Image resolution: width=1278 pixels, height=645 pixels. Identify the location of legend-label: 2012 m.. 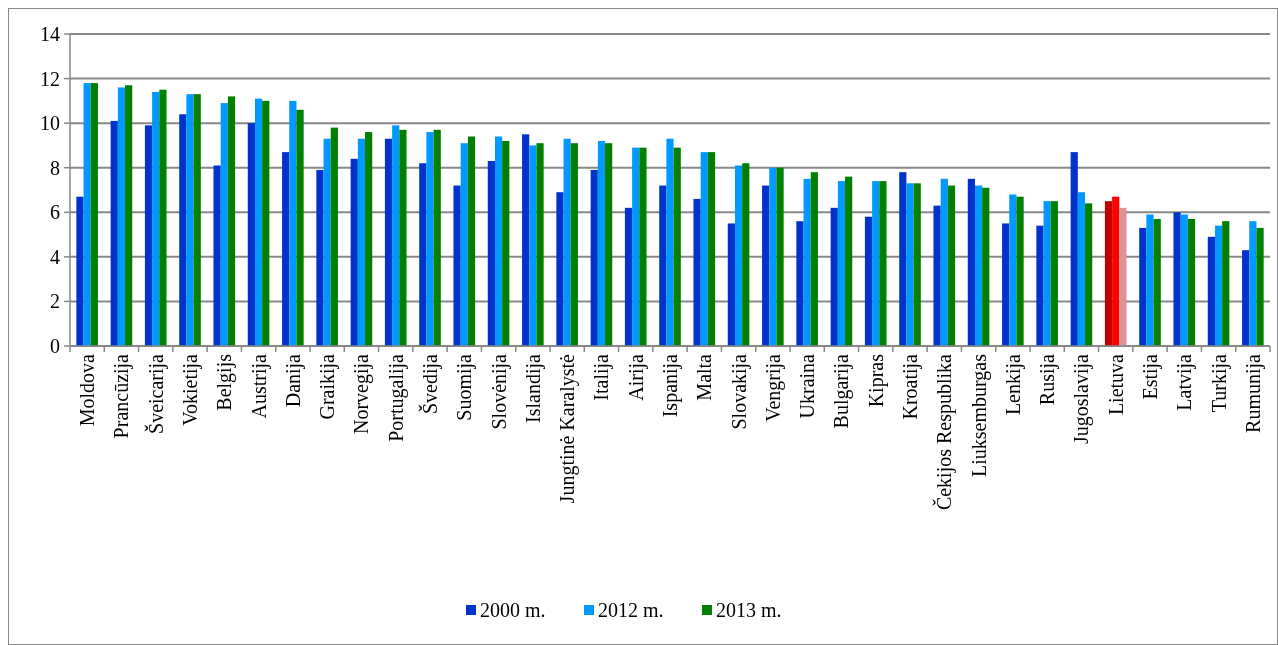
(631, 610).